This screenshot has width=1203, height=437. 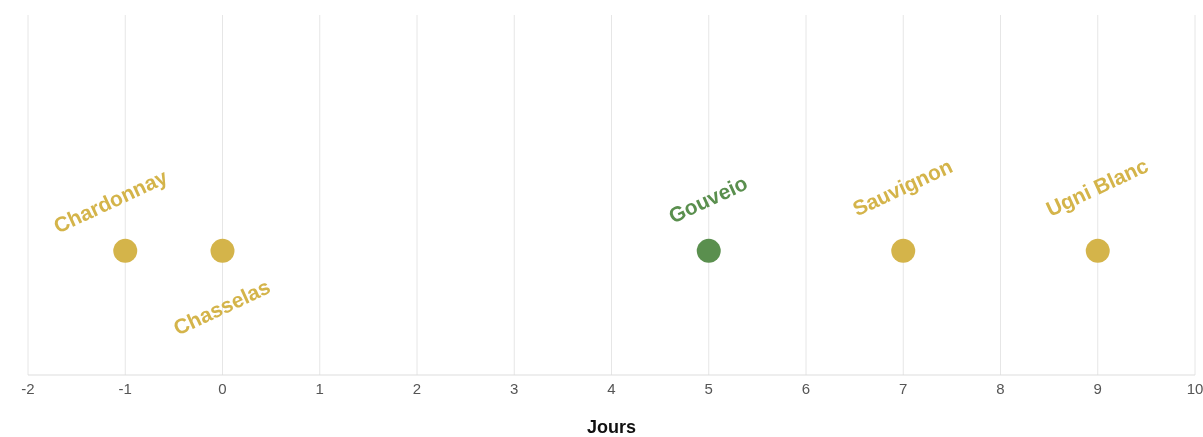 I want to click on x-tick-label: -2, so click(x=28, y=388).